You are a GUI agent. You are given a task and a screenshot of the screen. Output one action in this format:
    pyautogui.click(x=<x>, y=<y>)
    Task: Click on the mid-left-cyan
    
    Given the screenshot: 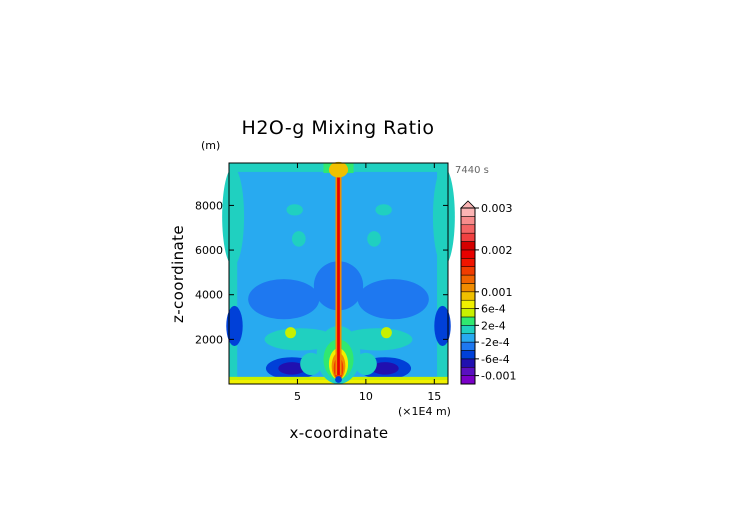 What is the action you would take?
    pyautogui.click(x=298, y=239)
    